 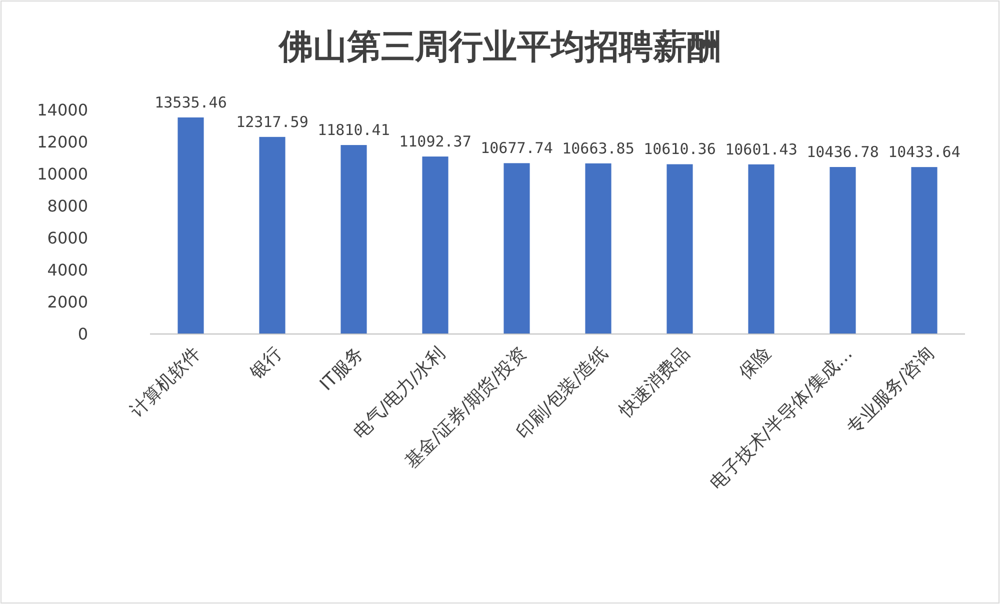 I want to click on y-tick-label: 2000, so click(x=67, y=302).